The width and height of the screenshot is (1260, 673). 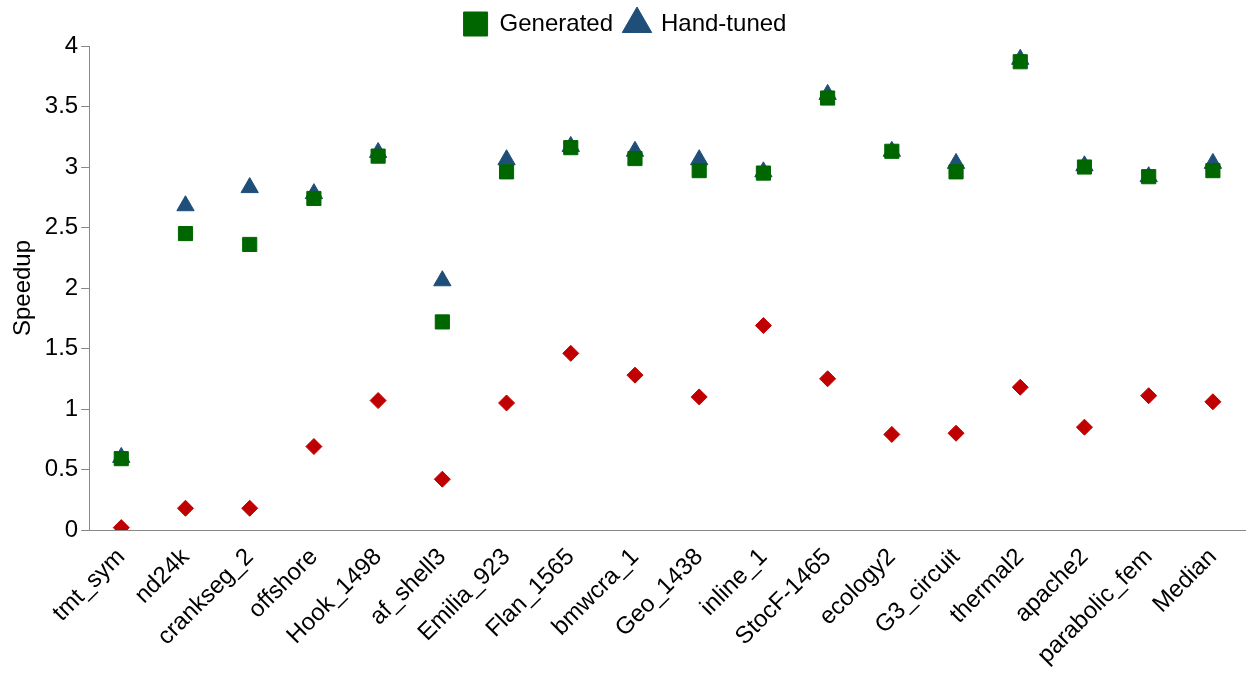 I want to click on y-tick-label: 0, so click(x=71, y=528).